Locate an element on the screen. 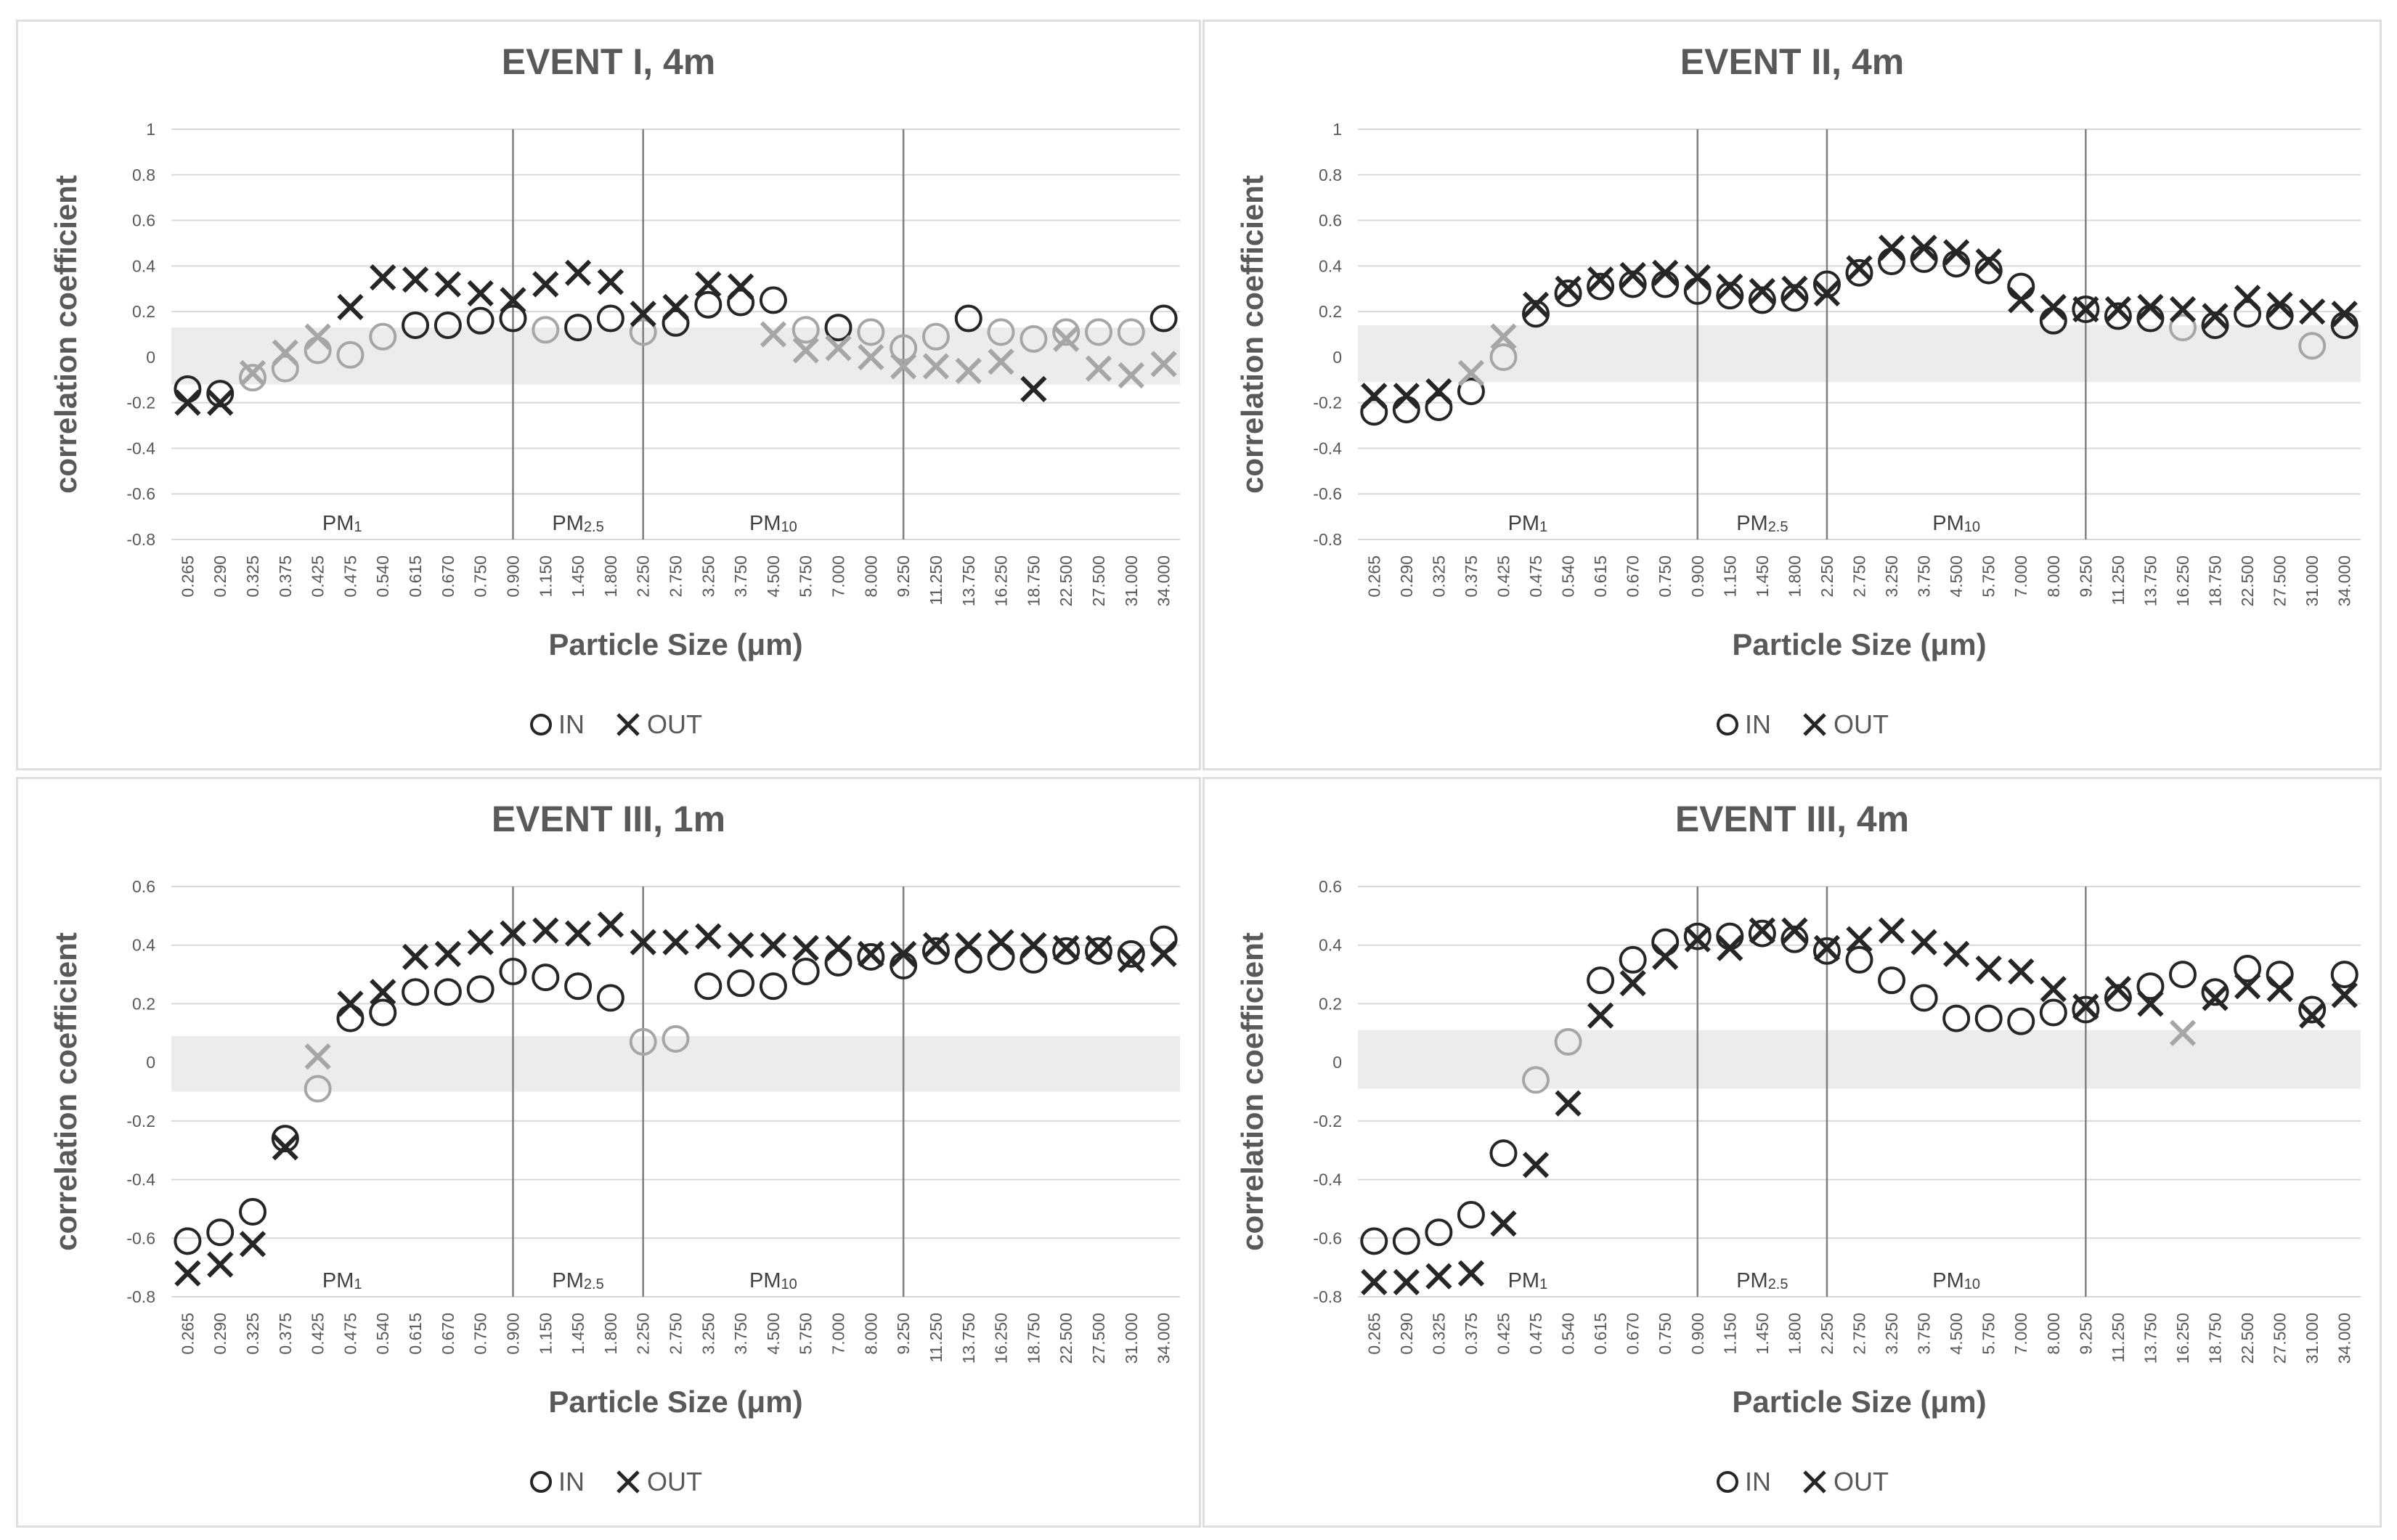  x-tick-label: 0.375 is located at coordinates (1471, 576).